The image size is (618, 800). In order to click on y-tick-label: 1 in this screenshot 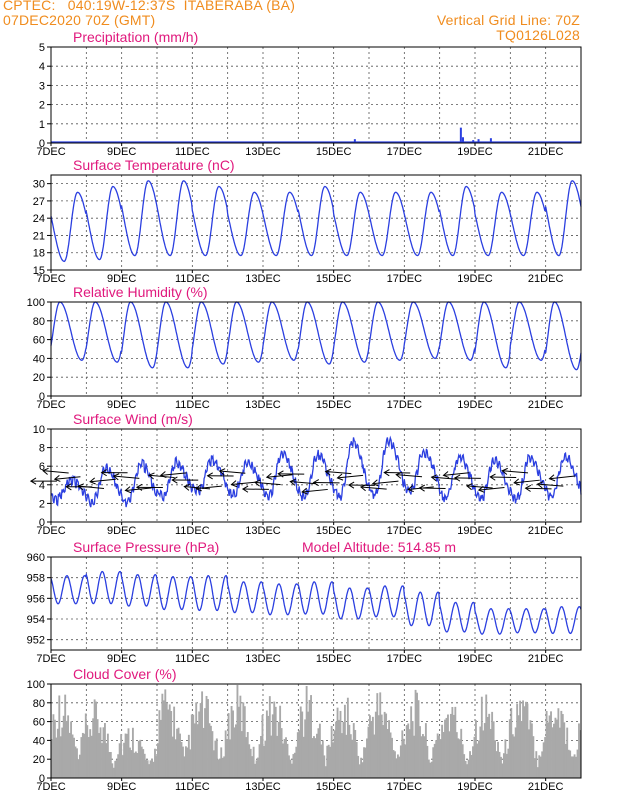, I will do `click(42, 125)`.